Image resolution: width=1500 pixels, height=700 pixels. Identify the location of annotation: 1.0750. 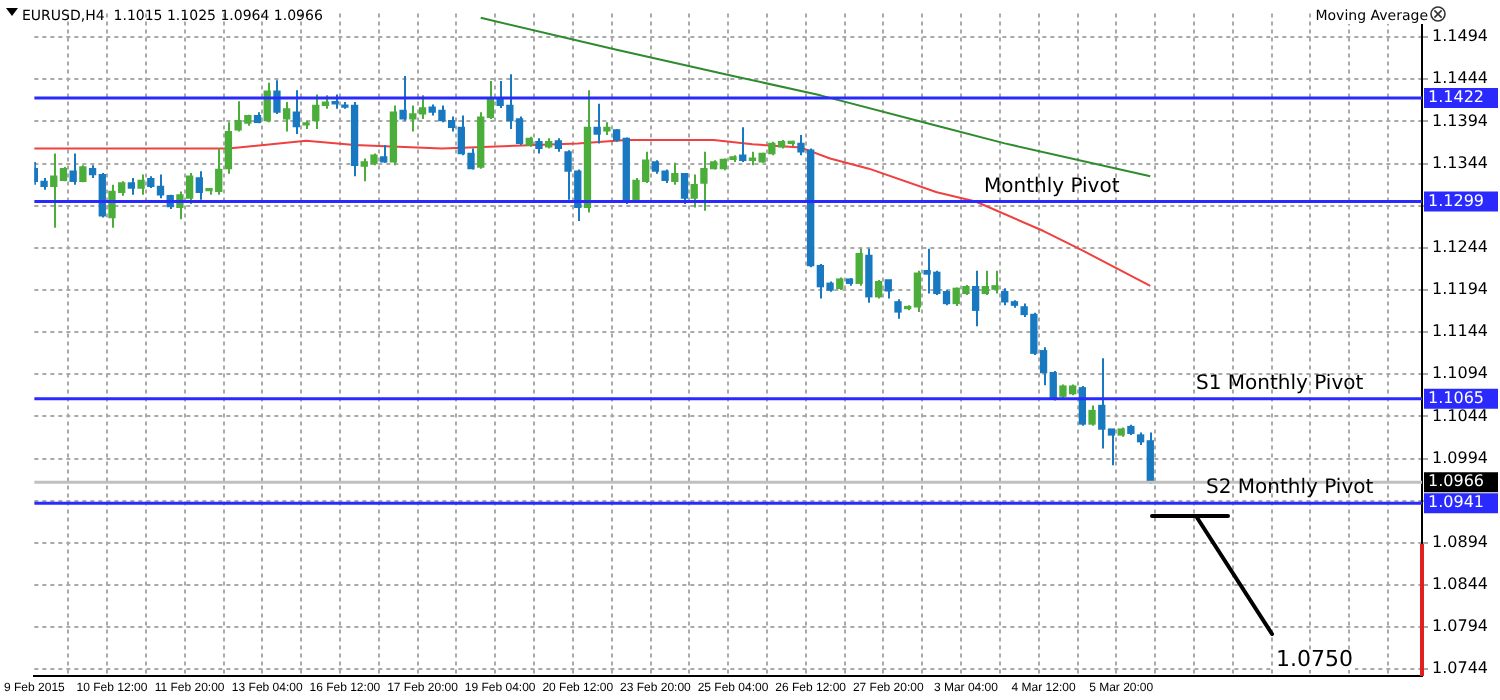
(1314, 659).